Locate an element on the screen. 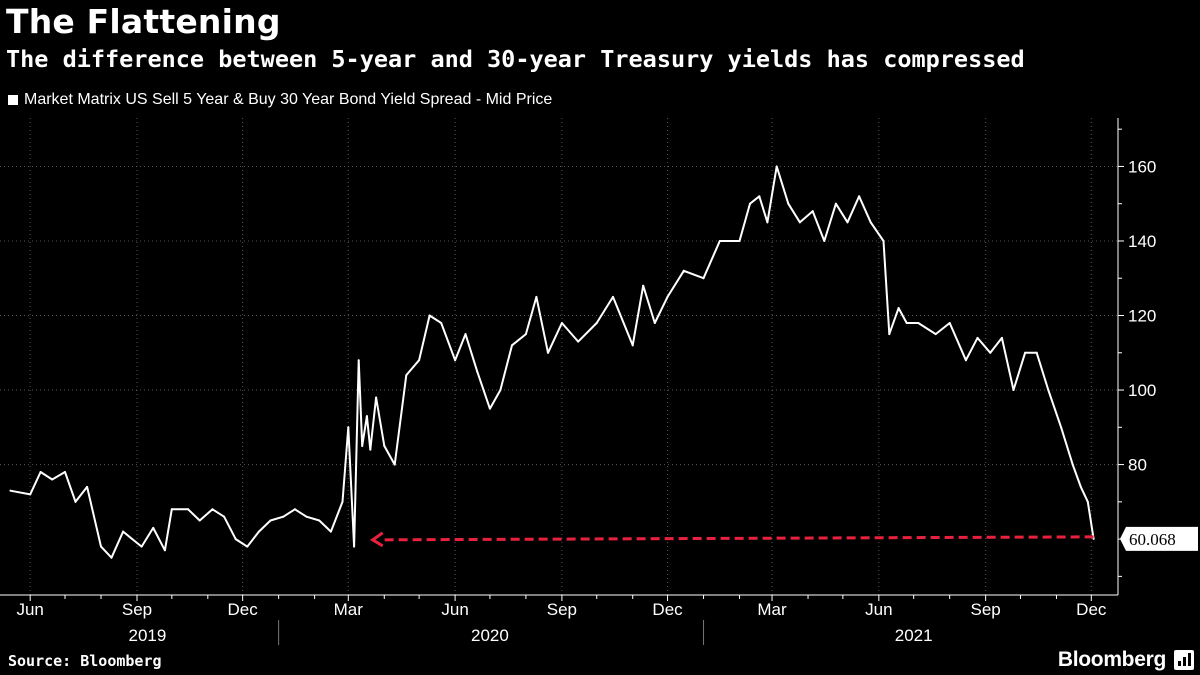  last-value-box is located at coordinates (1159, 538).